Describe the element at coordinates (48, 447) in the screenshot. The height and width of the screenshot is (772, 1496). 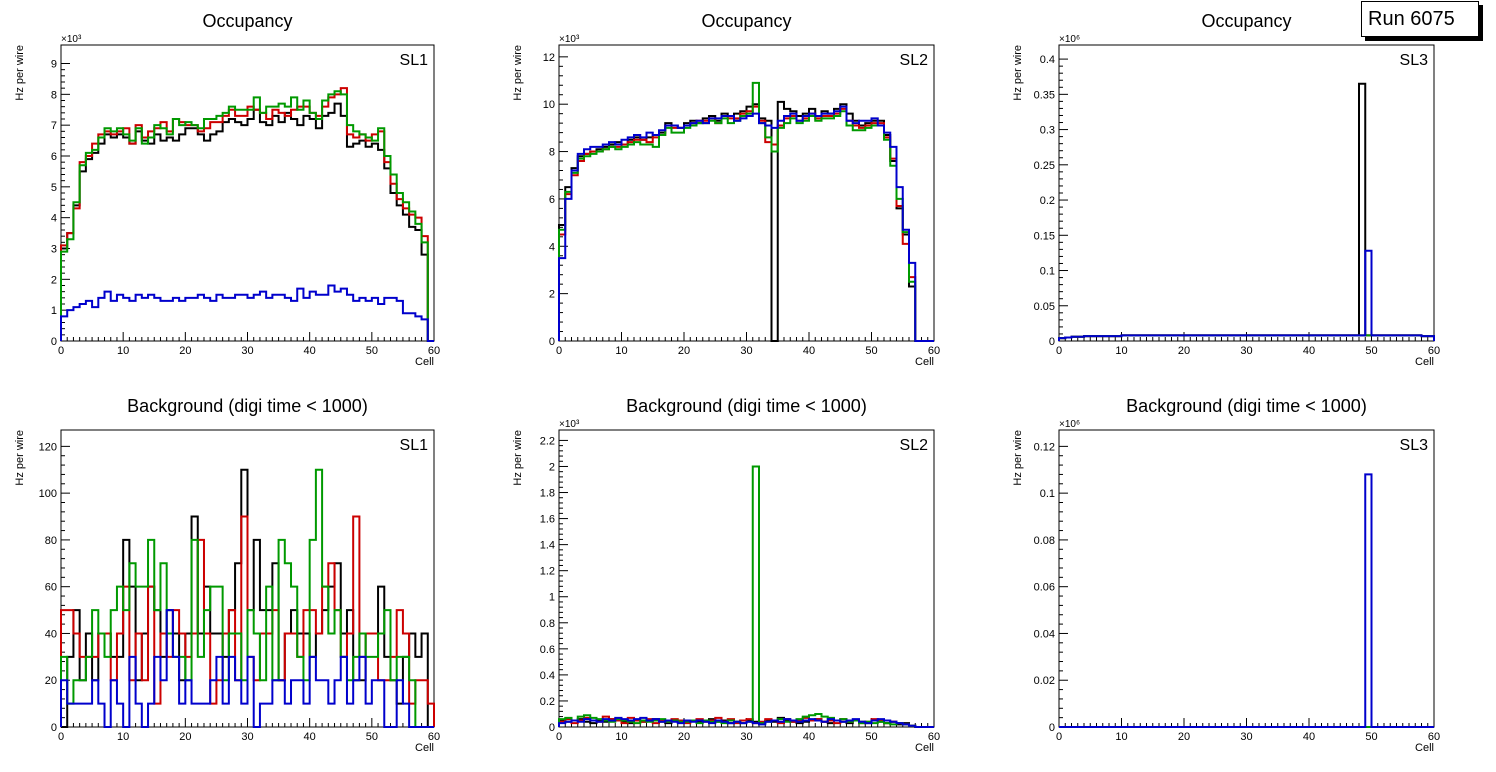
I see `y-tick-label: 120` at that location.